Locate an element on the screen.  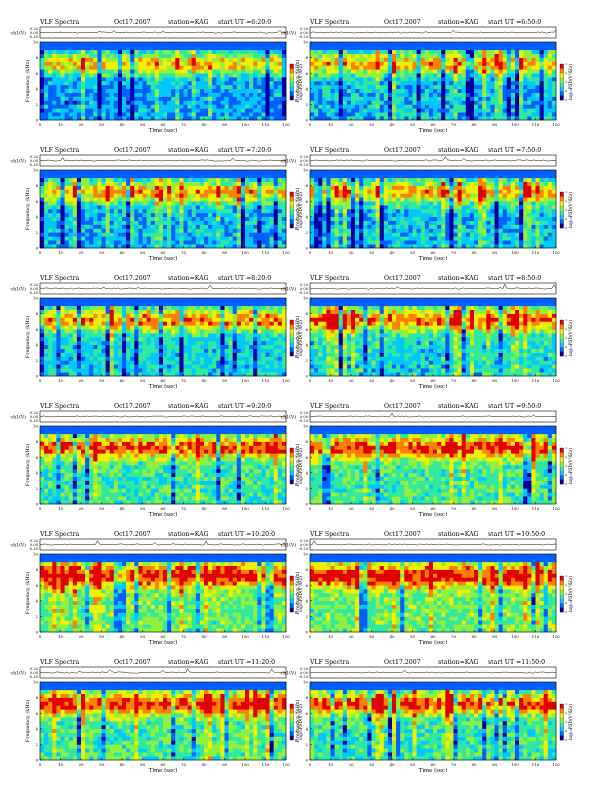
panel-start-ut: start UT =6:50:0 is located at coordinates (514, 22).